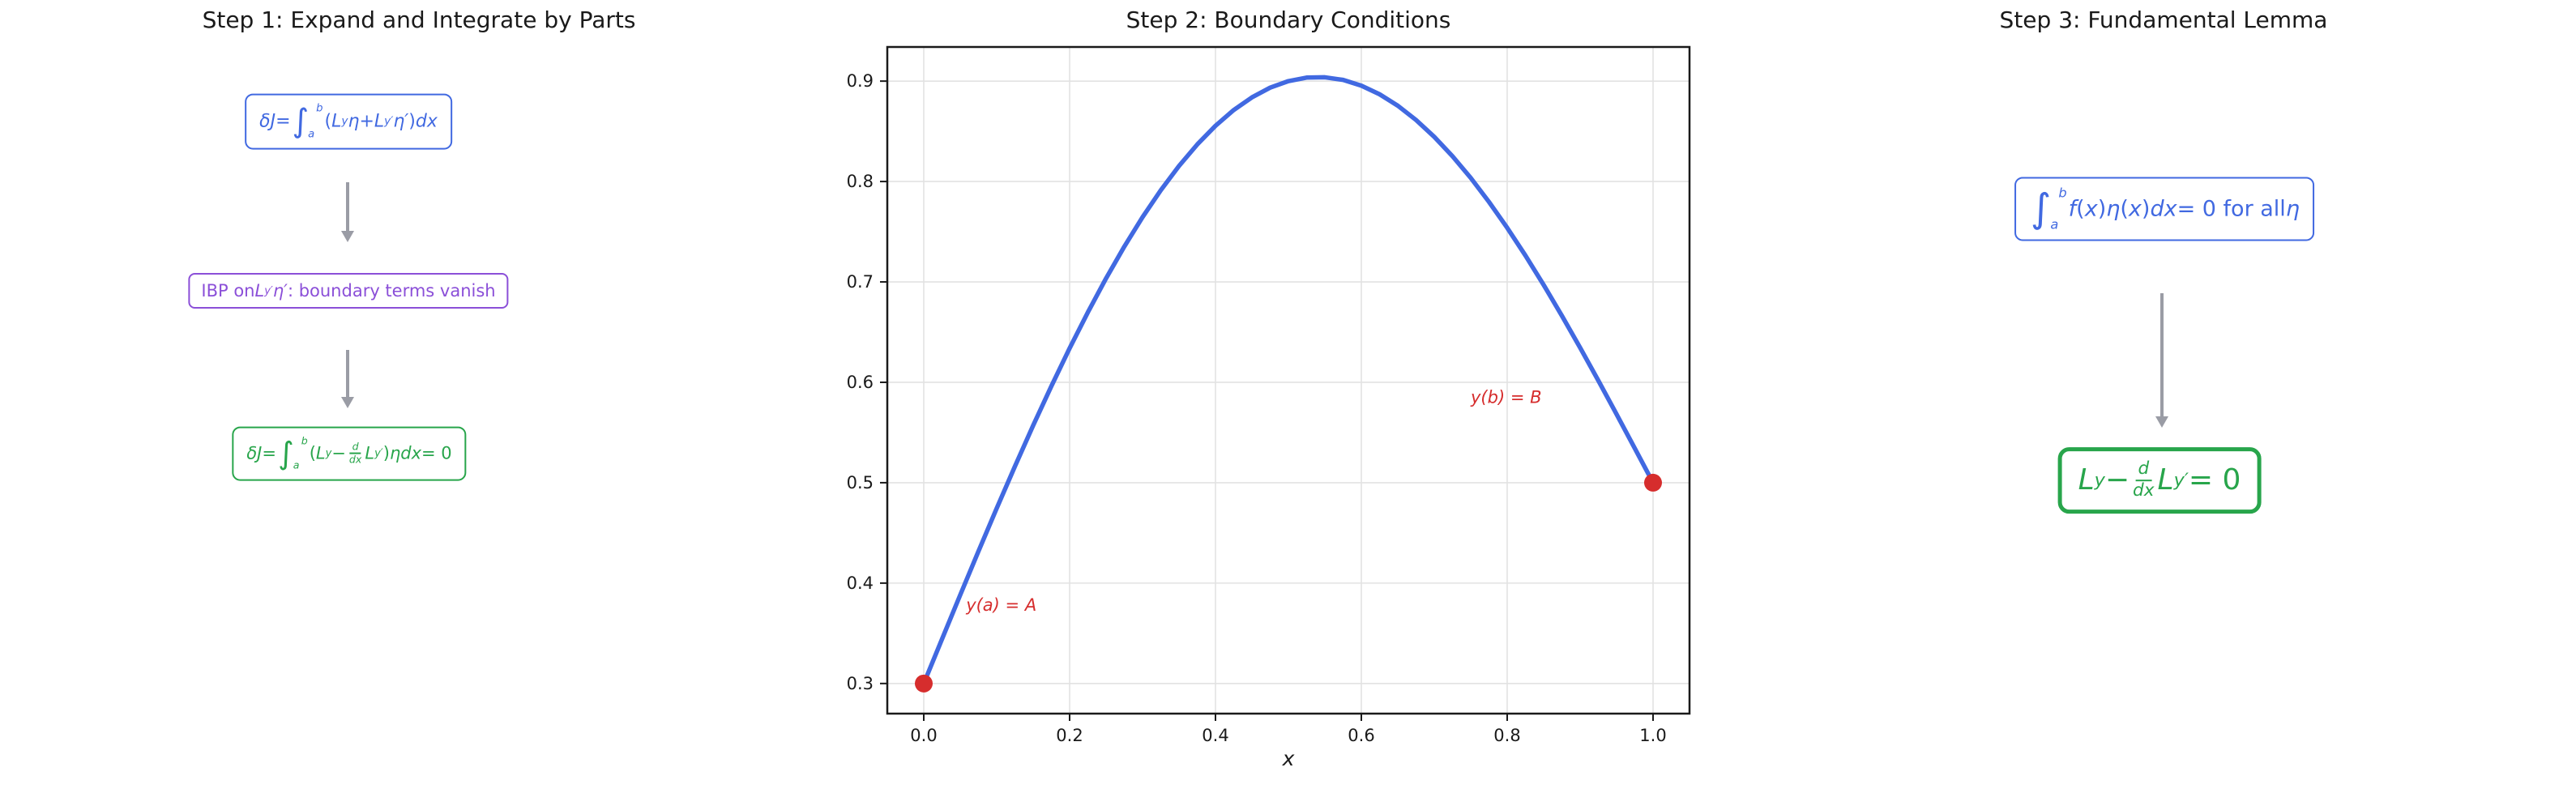  Describe the element at coordinates (860, 81) in the screenshot. I see `y-tick-label: 0.9` at that location.